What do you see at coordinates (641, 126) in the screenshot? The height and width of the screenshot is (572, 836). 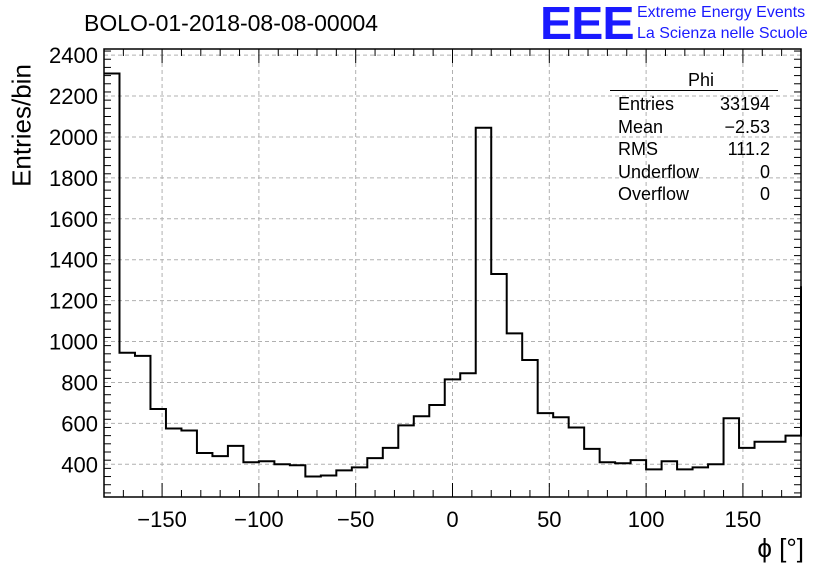 I see `stats-label: Mean` at bounding box center [641, 126].